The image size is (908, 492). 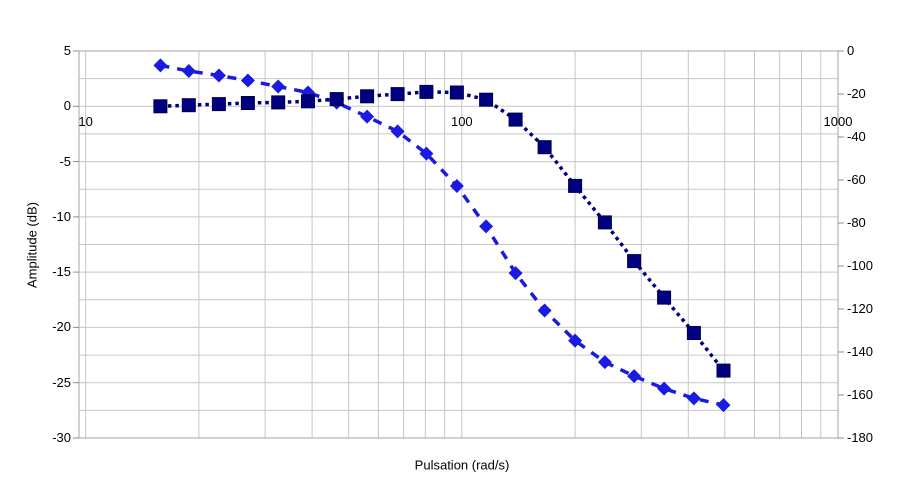 What do you see at coordinates (65, 161) in the screenshot?
I see `left-axis-tick-label: -5` at bounding box center [65, 161].